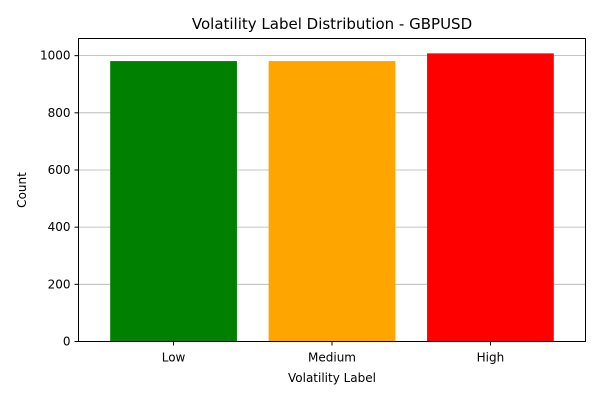 The image size is (600, 400). I want to click on y-tick-label: 800, so click(59, 113).